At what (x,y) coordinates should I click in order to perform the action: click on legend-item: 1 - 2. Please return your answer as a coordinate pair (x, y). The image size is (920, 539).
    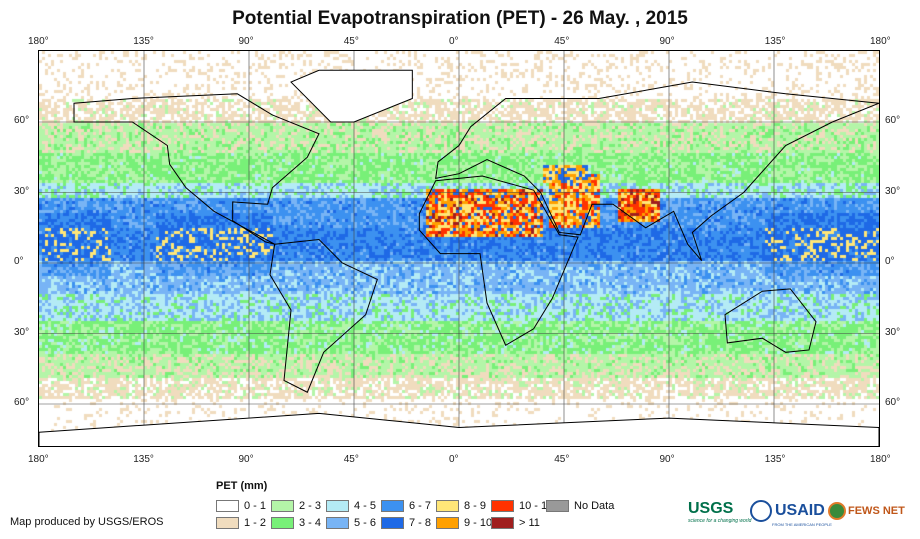
    Looking at the image, I should click on (241, 523).